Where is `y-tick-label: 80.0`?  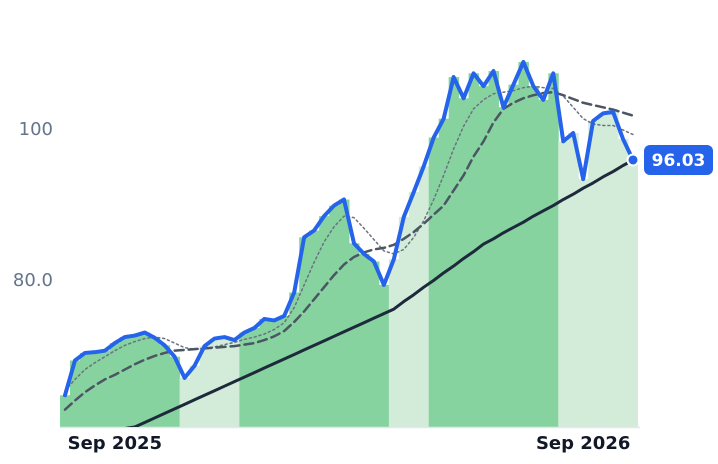 y-tick-label: 80.0 is located at coordinates (33, 280).